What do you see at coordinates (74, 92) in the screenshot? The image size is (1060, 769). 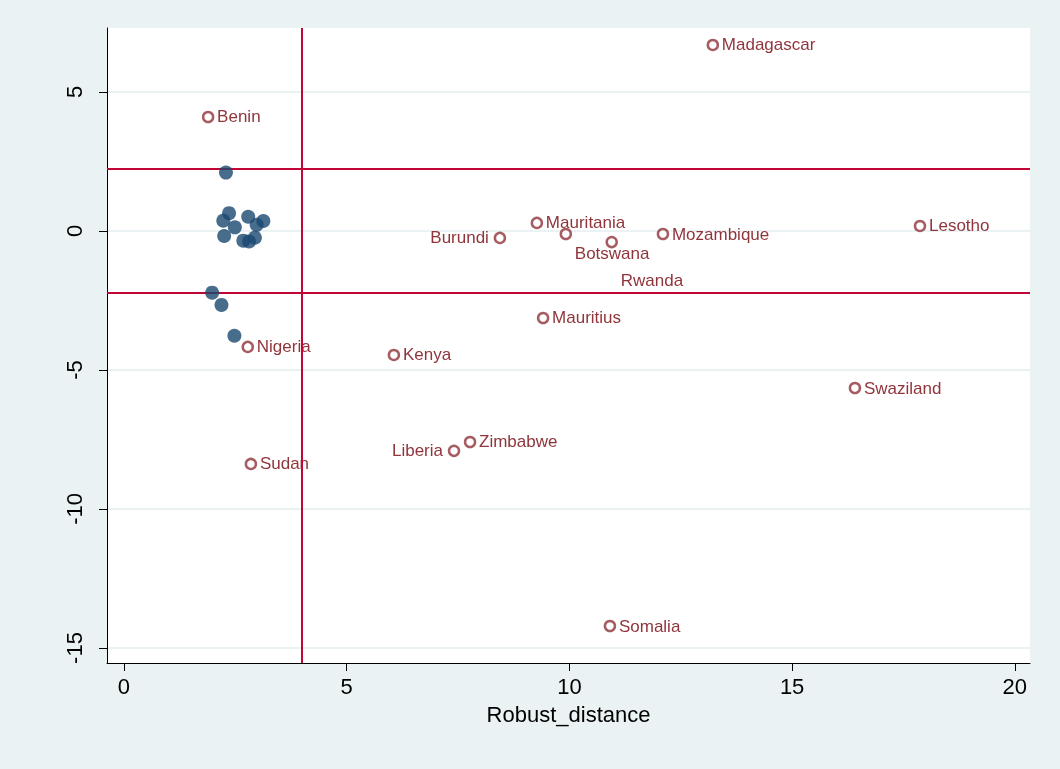 I see `y-tick-label: 5` at bounding box center [74, 92].